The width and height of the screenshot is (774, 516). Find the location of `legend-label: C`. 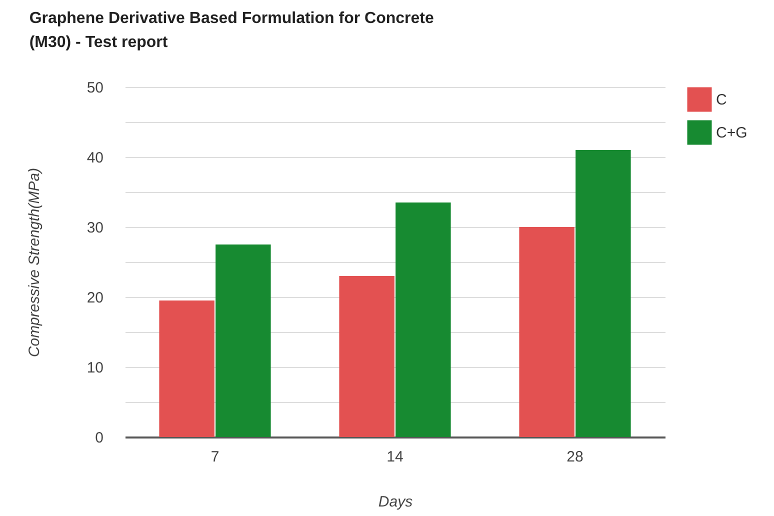

legend-label: C is located at coordinates (721, 100).